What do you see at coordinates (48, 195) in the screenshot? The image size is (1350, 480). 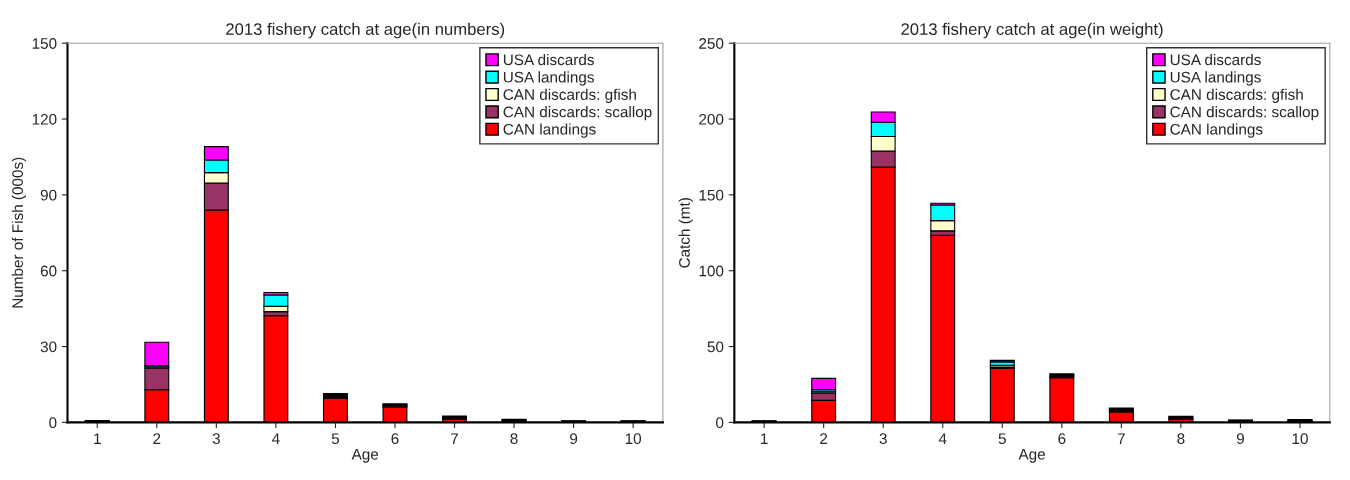 I see `y-tick-label: 90` at bounding box center [48, 195].